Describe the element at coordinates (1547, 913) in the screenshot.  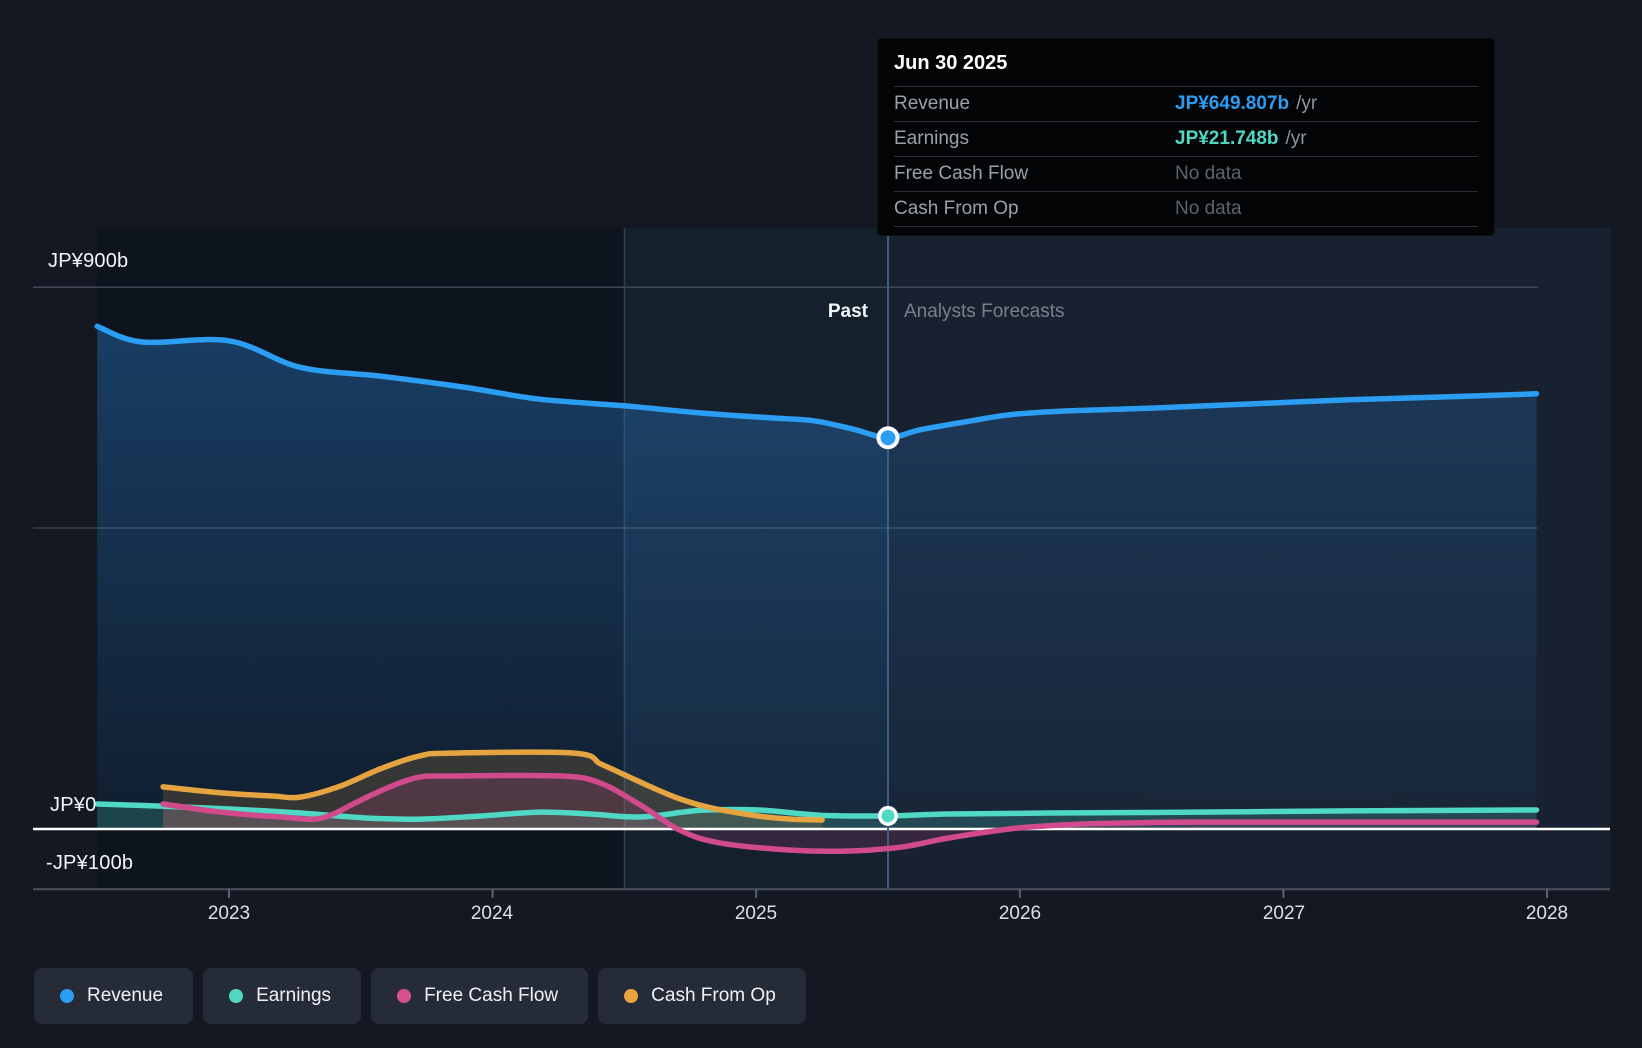
I see `x-axis-label-2028: 2028` at that location.